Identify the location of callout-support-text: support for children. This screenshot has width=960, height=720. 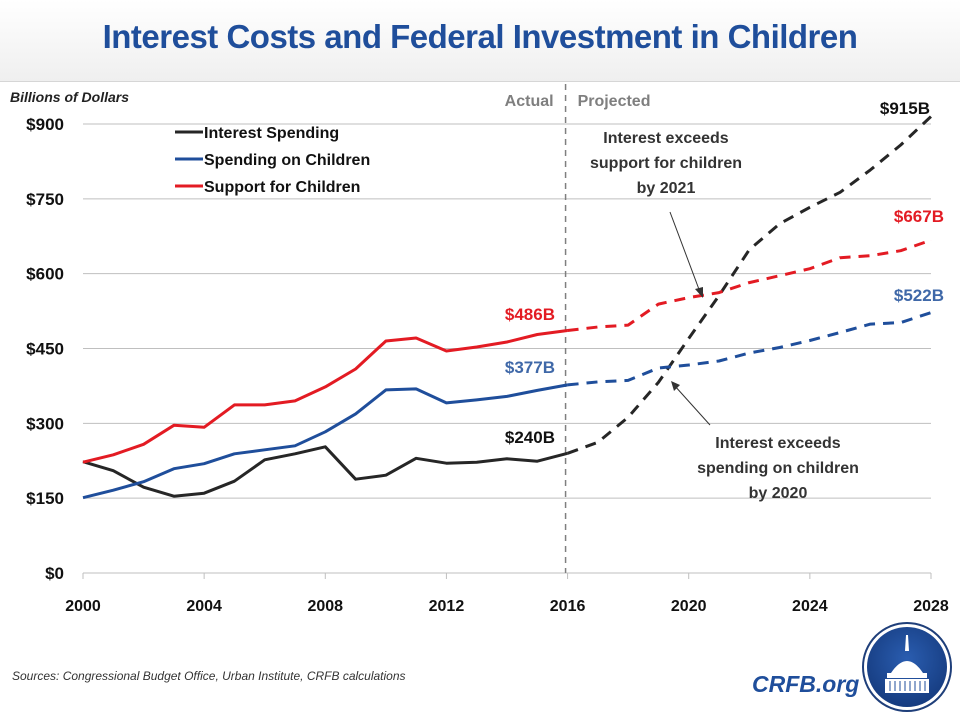
(666, 163).